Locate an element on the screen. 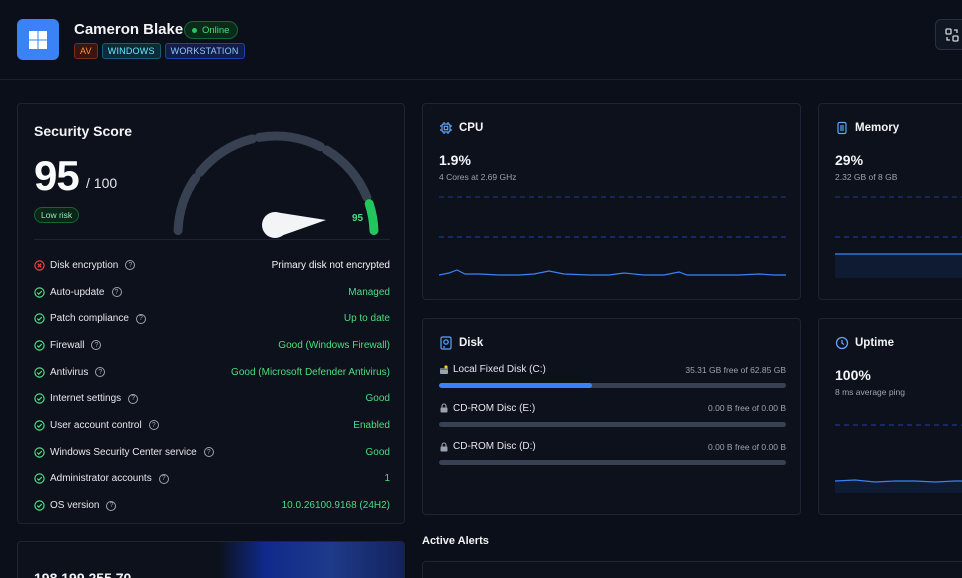 The width and height of the screenshot is (962, 578). check-label-group: Patch compliance? is located at coordinates (90, 318).